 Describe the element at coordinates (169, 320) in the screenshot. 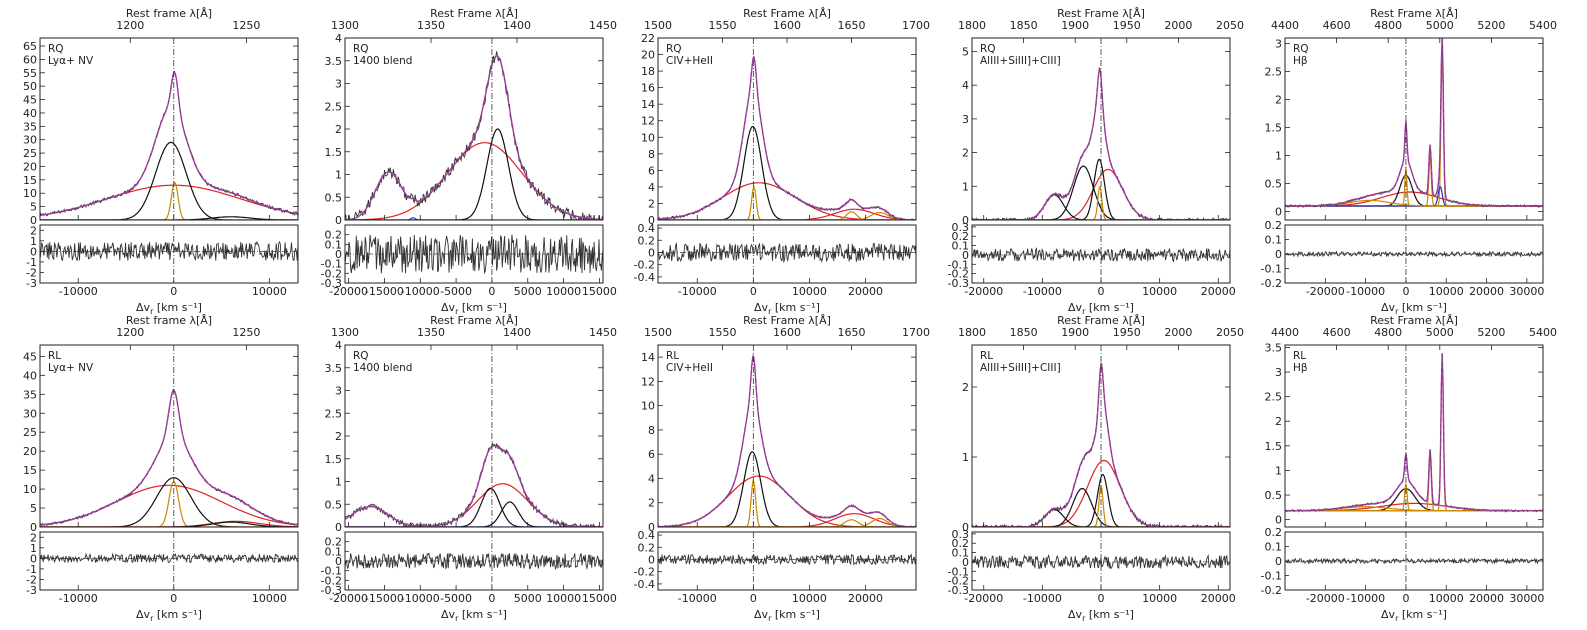

I see `top-axis-title: Rest frame λ[Å]` at that location.